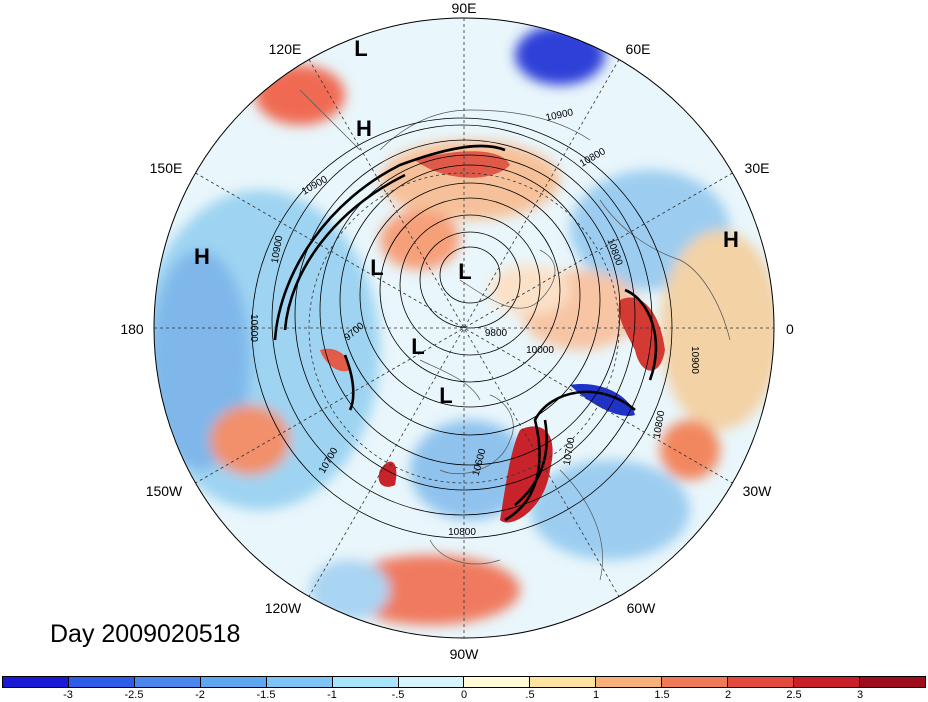 The image size is (928, 702). What do you see at coordinates (283, 608) in the screenshot?
I see `longitude-label: 120W` at bounding box center [283, 608].